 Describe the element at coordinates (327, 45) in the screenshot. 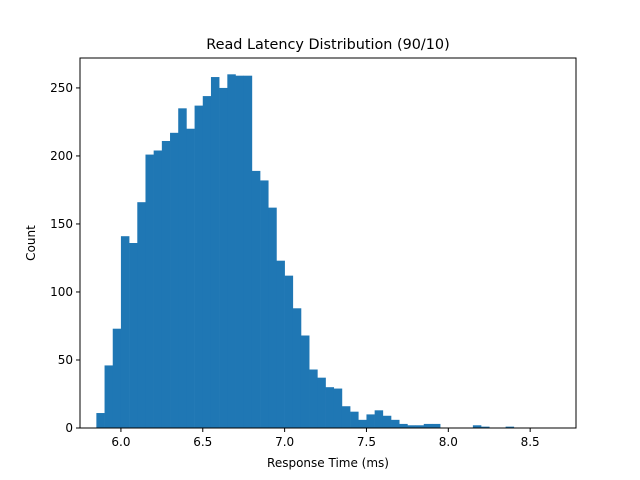

I see `chart-title: Read Latency Distribution (90/10)` at that location.